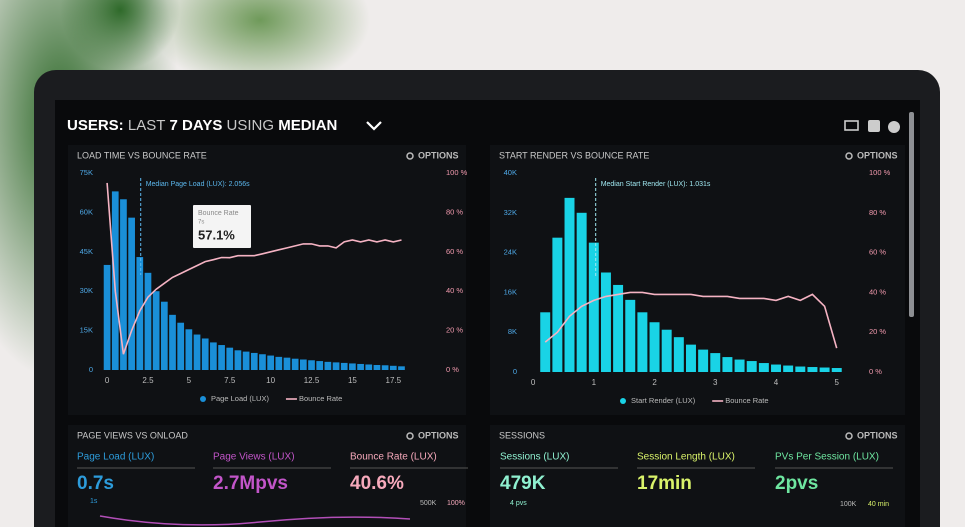 The width and height of the screenshot is (965, 532). What do you see at coordinates (656, 184) in the screenshot?
I see `median-label: Median Start Render (LUX): 1.031s` at bounding box center [656, 184].